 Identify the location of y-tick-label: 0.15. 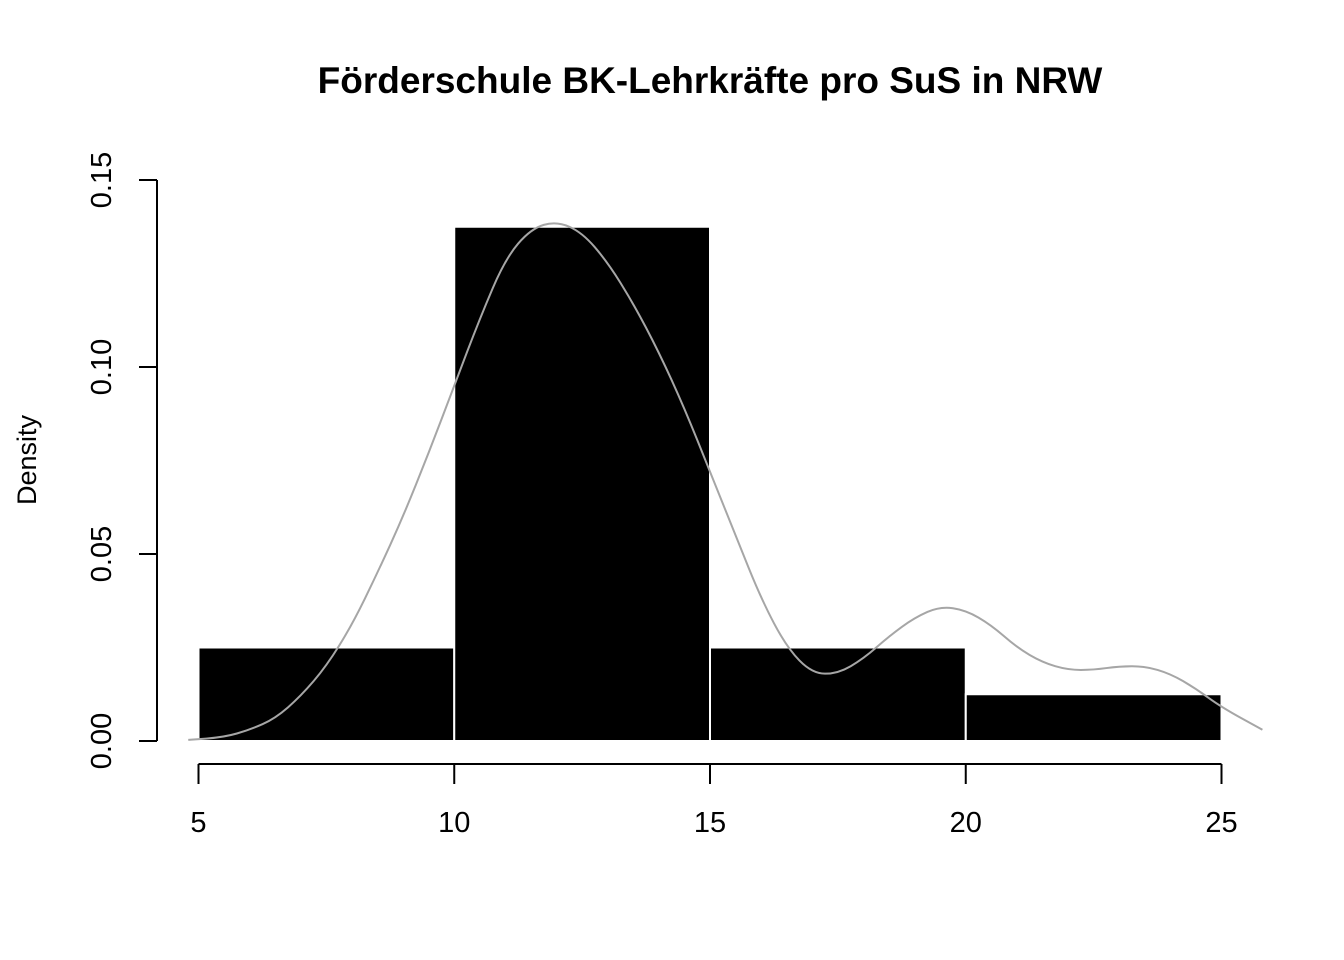
(102, 180).